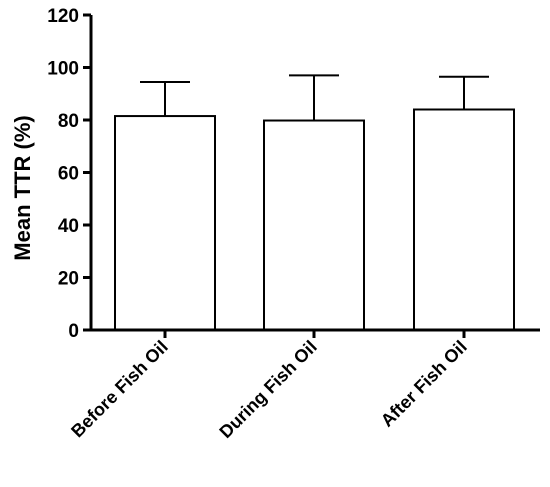 This screenshot has height=487, width=550. Describe the element at coordinates (22, 187) in the screenshot. I see `y-axis-label: Mean TTR (%)` at that location.